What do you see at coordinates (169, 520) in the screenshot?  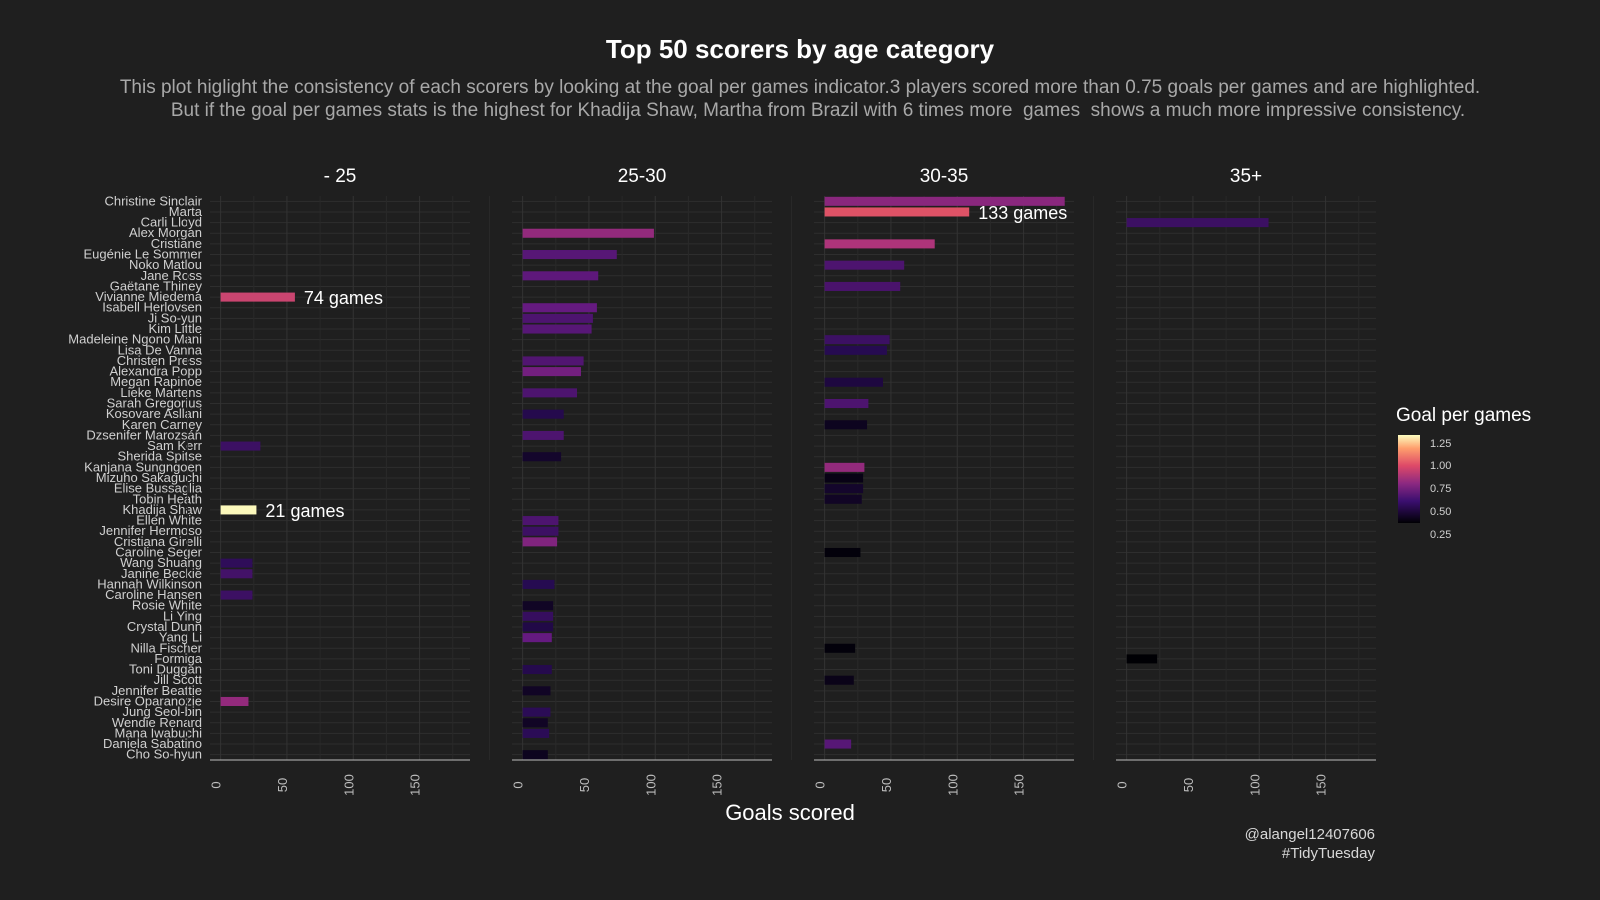 I see `y-tick-label: Ellen White` at bounding box center [169, 520].